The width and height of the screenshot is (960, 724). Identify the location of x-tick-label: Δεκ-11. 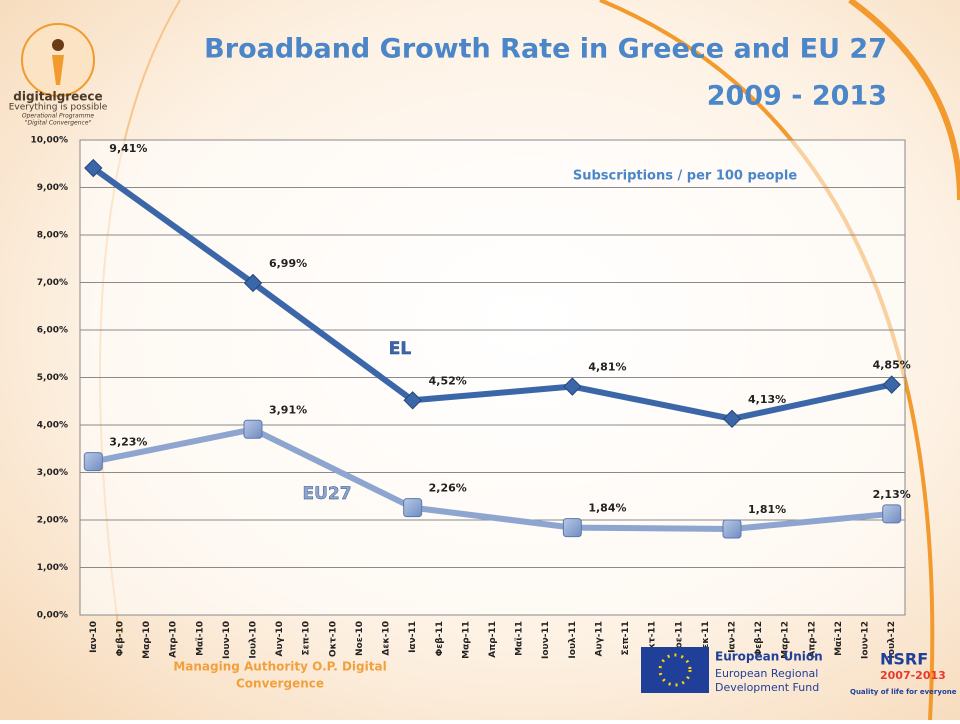
(706, 638).